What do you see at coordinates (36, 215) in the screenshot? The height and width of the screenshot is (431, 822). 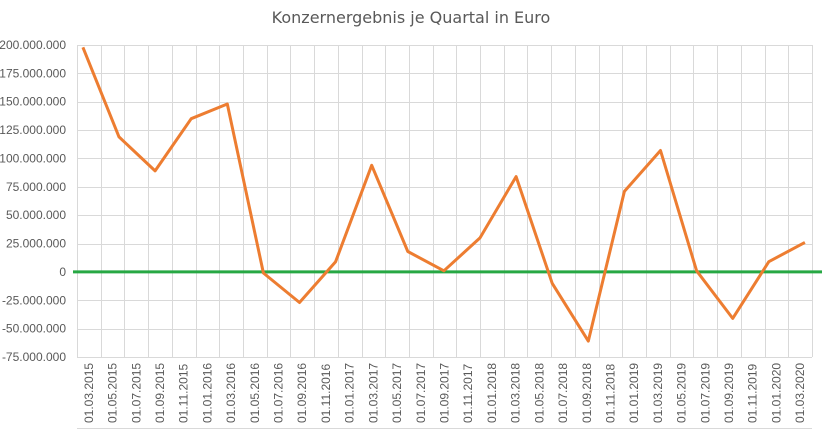 I see `y-tick-label: 50.000.000` at bounding box center [36, 215].